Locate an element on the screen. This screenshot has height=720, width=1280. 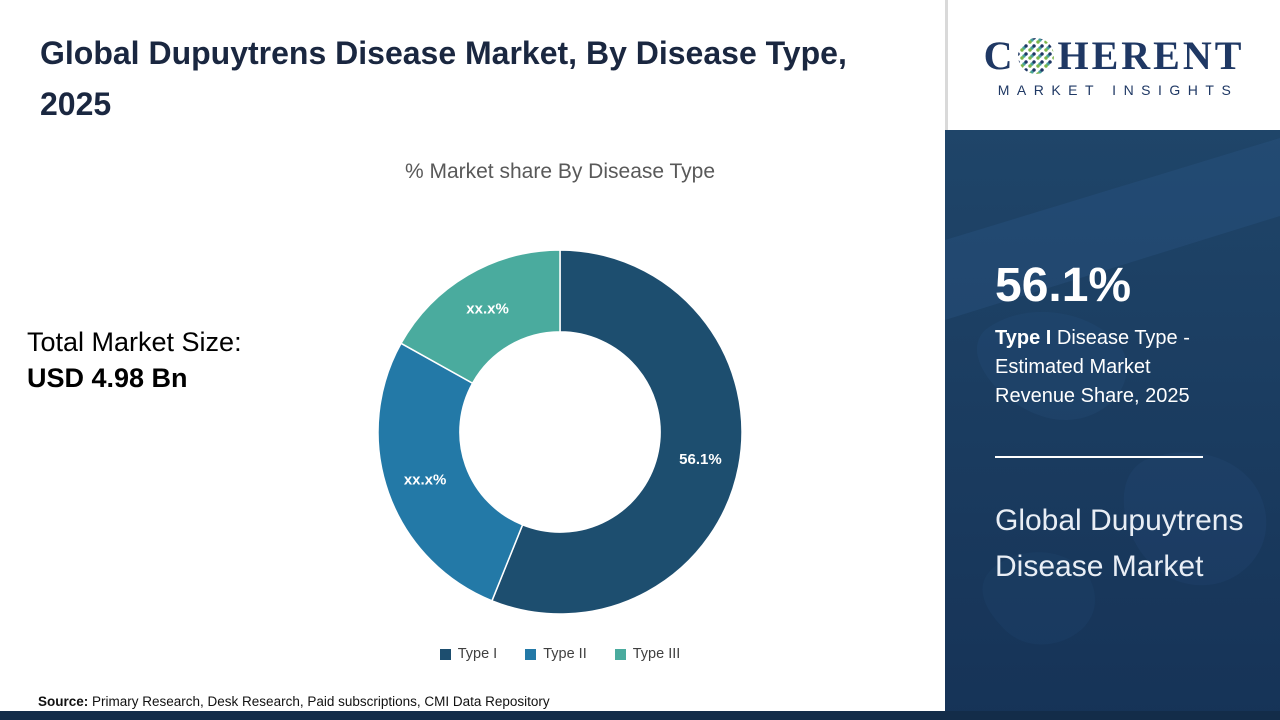
legend-item-type-i: Type I is located at coordinates (468, 654).